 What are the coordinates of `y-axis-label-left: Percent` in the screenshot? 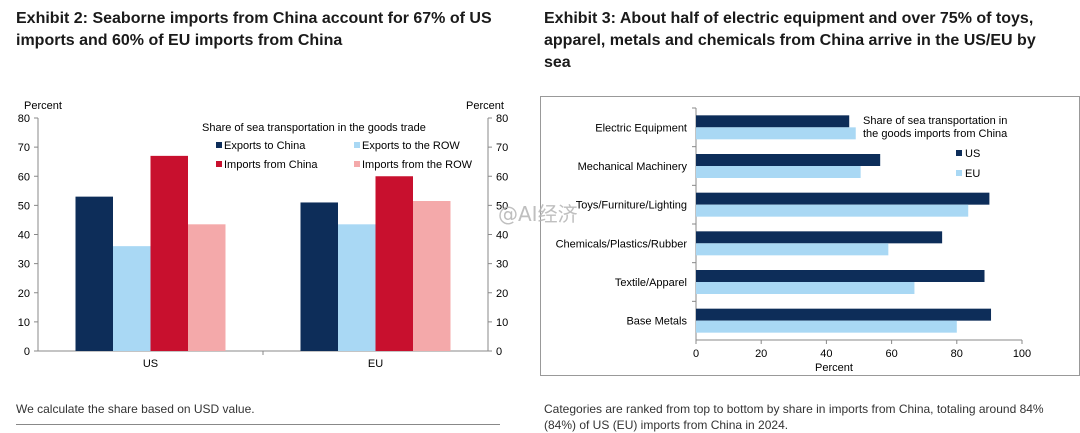 It's located at (43, 106).